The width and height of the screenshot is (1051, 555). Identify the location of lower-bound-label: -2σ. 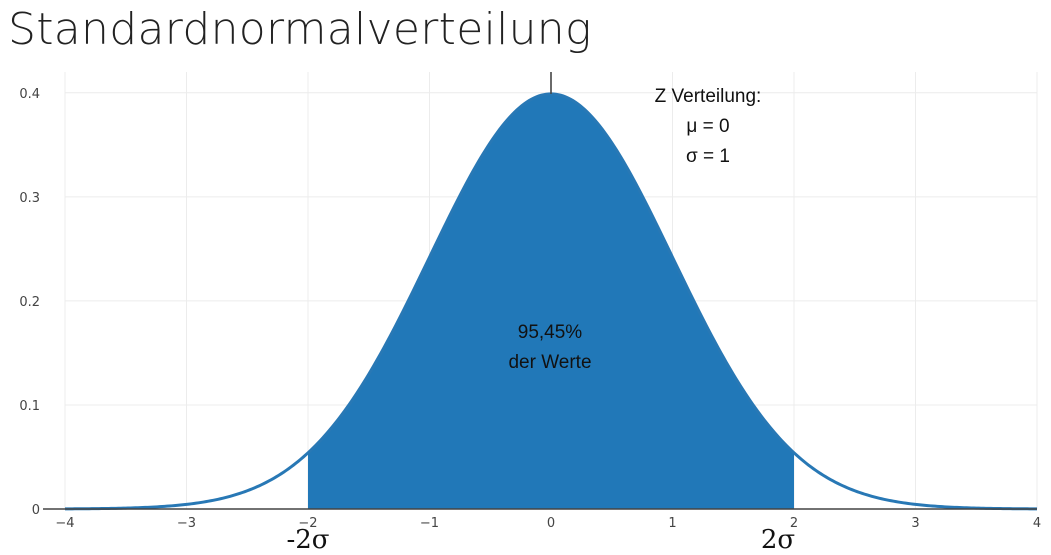
(307, 540).